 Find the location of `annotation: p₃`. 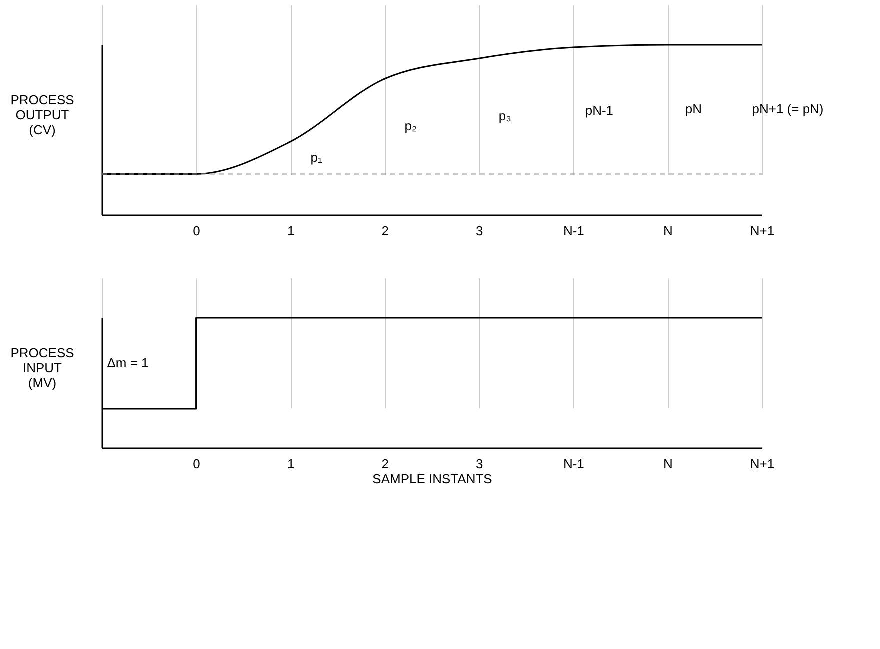

annotation: p₃ is located at coordinates (505, 116).